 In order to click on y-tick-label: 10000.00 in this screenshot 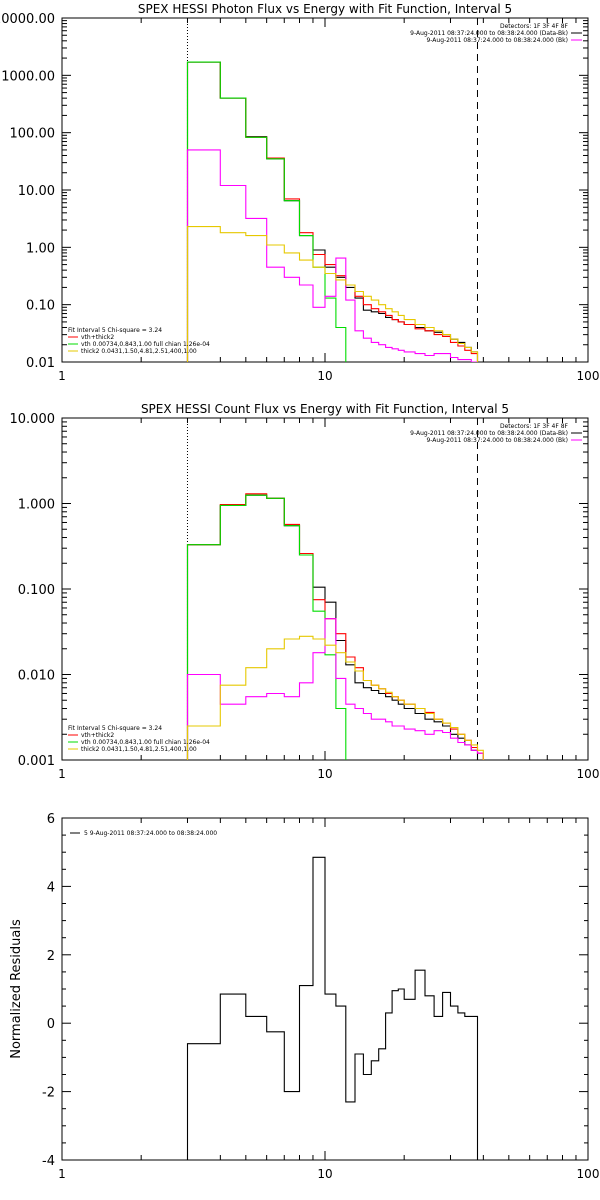, I will do `click(27, 19)`.